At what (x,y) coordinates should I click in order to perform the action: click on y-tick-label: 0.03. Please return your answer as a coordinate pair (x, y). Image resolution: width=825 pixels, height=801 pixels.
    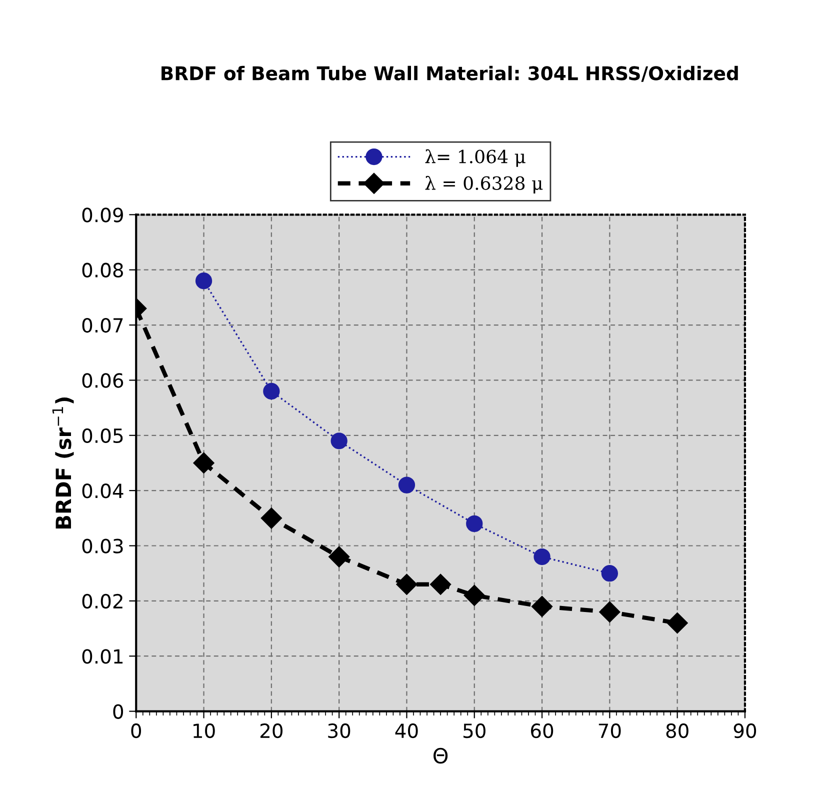
    Looking at the image, I should click on (102, 546).